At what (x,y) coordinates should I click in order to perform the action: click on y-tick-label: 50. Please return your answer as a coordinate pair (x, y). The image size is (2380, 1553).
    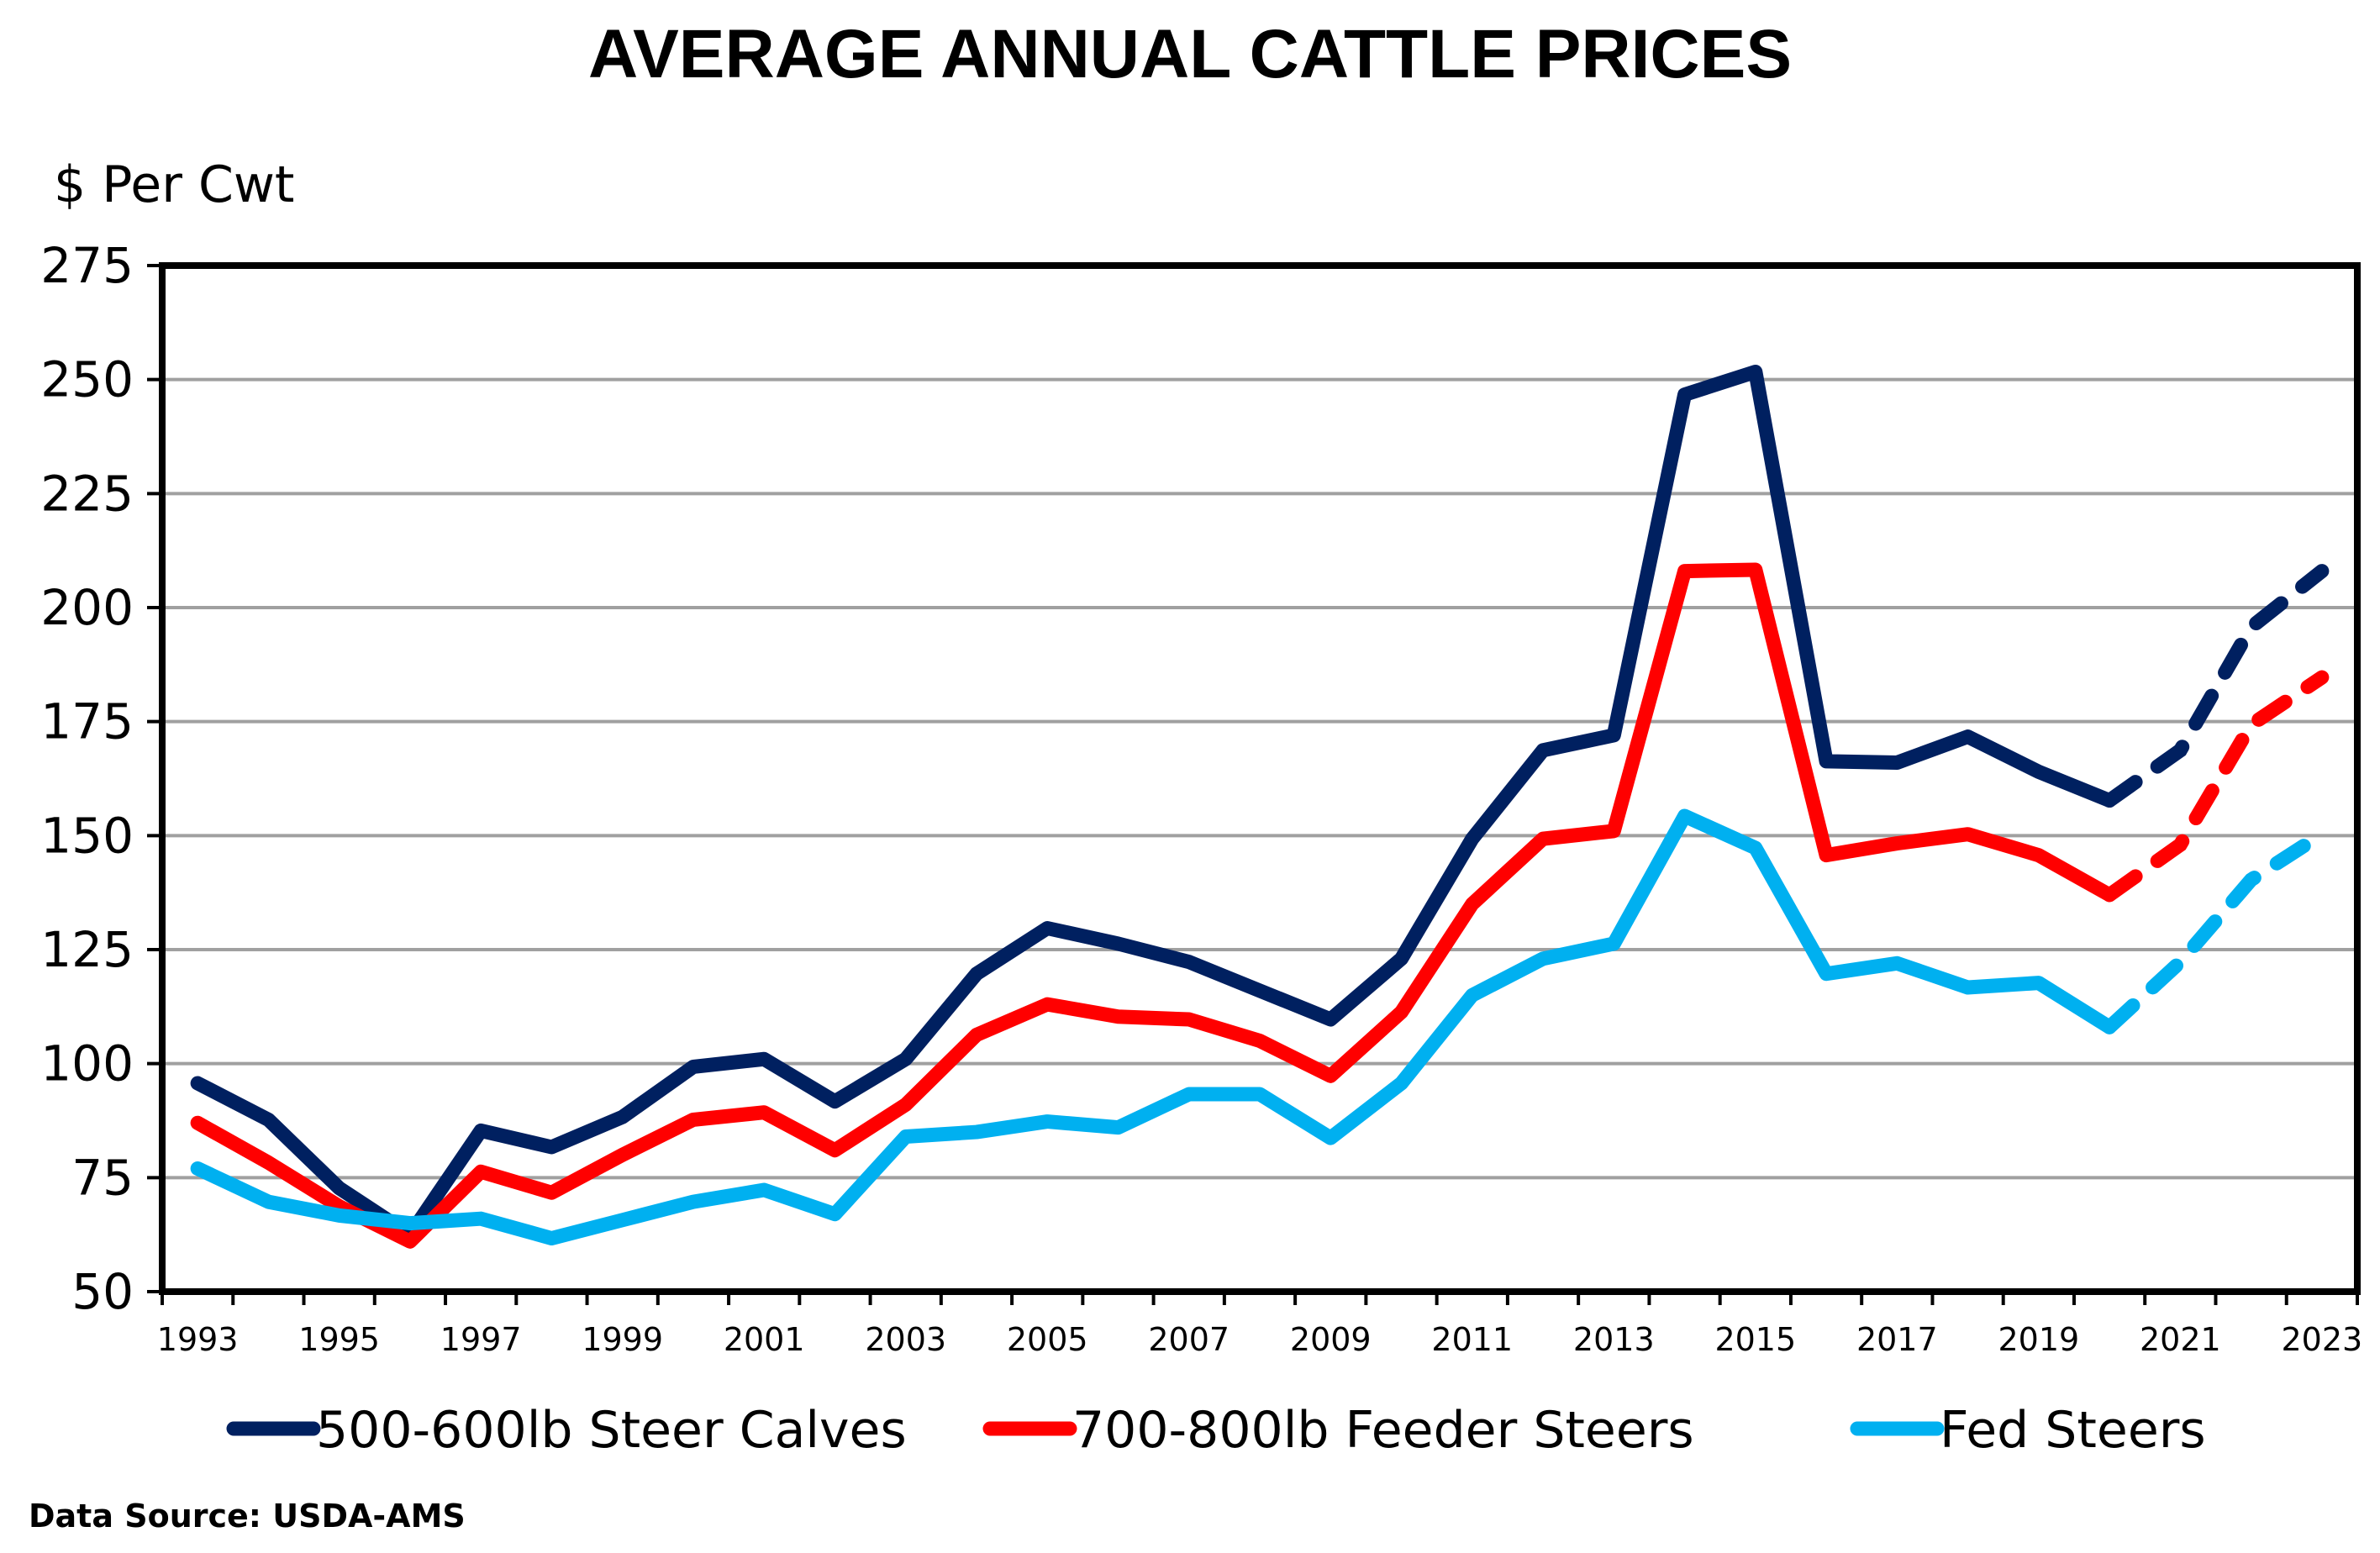
    Looking at the image, I should click on (102, 1291).